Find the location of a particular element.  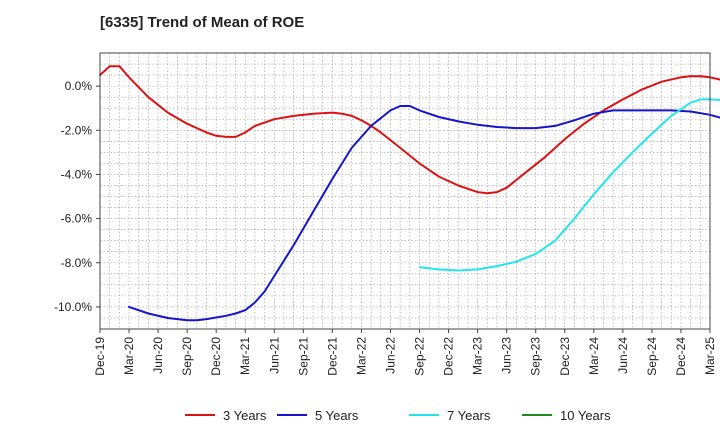

x-tick-label: Dec-20 is located at coordinates (216, 356).